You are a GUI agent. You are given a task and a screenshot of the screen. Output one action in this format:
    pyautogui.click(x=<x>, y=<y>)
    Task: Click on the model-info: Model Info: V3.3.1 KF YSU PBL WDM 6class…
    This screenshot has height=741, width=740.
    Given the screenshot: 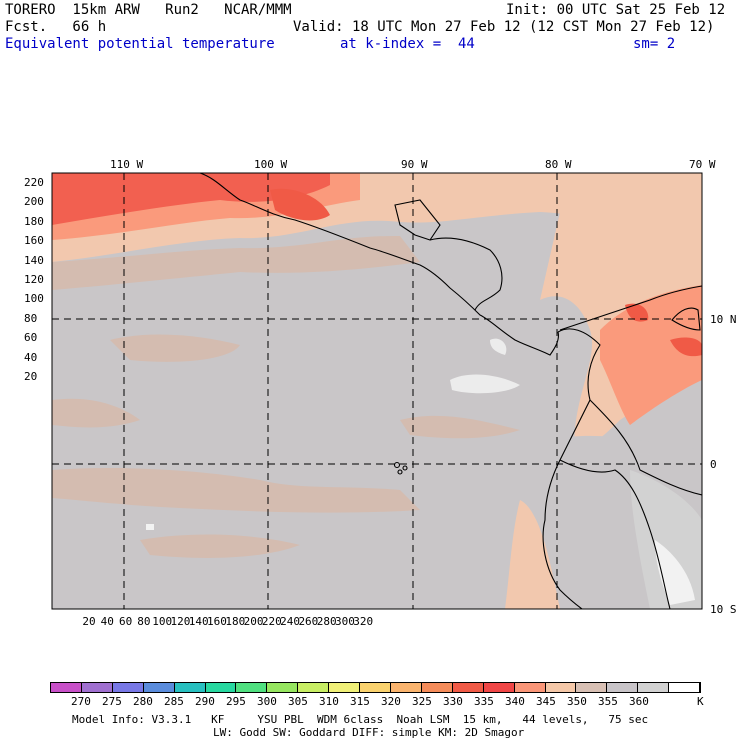 What is the action you would take?
    pyautogui.click(x=360, y=719)
    